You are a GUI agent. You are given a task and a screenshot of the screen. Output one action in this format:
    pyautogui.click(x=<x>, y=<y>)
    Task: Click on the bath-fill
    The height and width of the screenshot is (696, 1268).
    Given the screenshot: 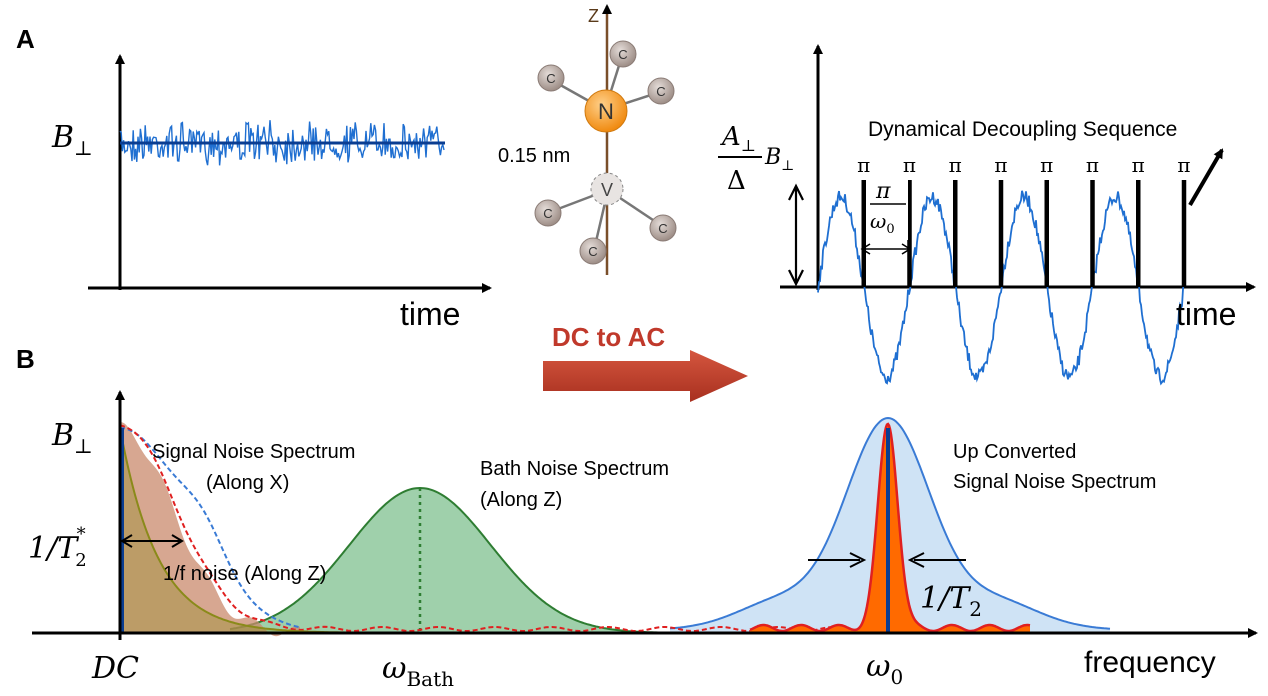 What is the action you would take?
    pyautogui.click(x=460, y=560)
    